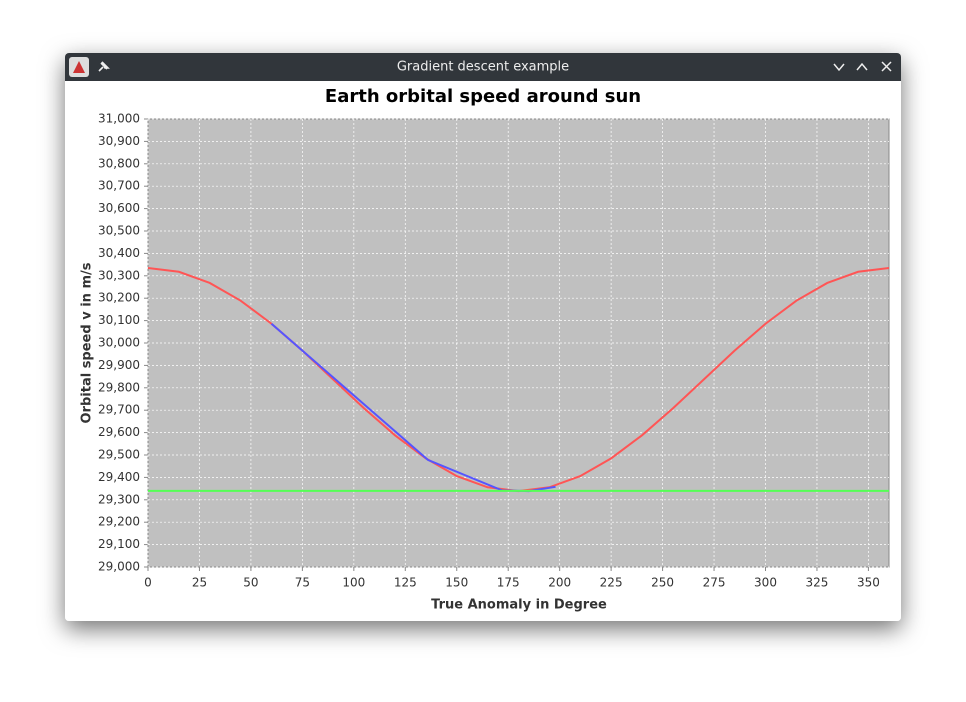 The image size is (966, 702). I want to click on x-tick-label: 350, so click(868, 583).